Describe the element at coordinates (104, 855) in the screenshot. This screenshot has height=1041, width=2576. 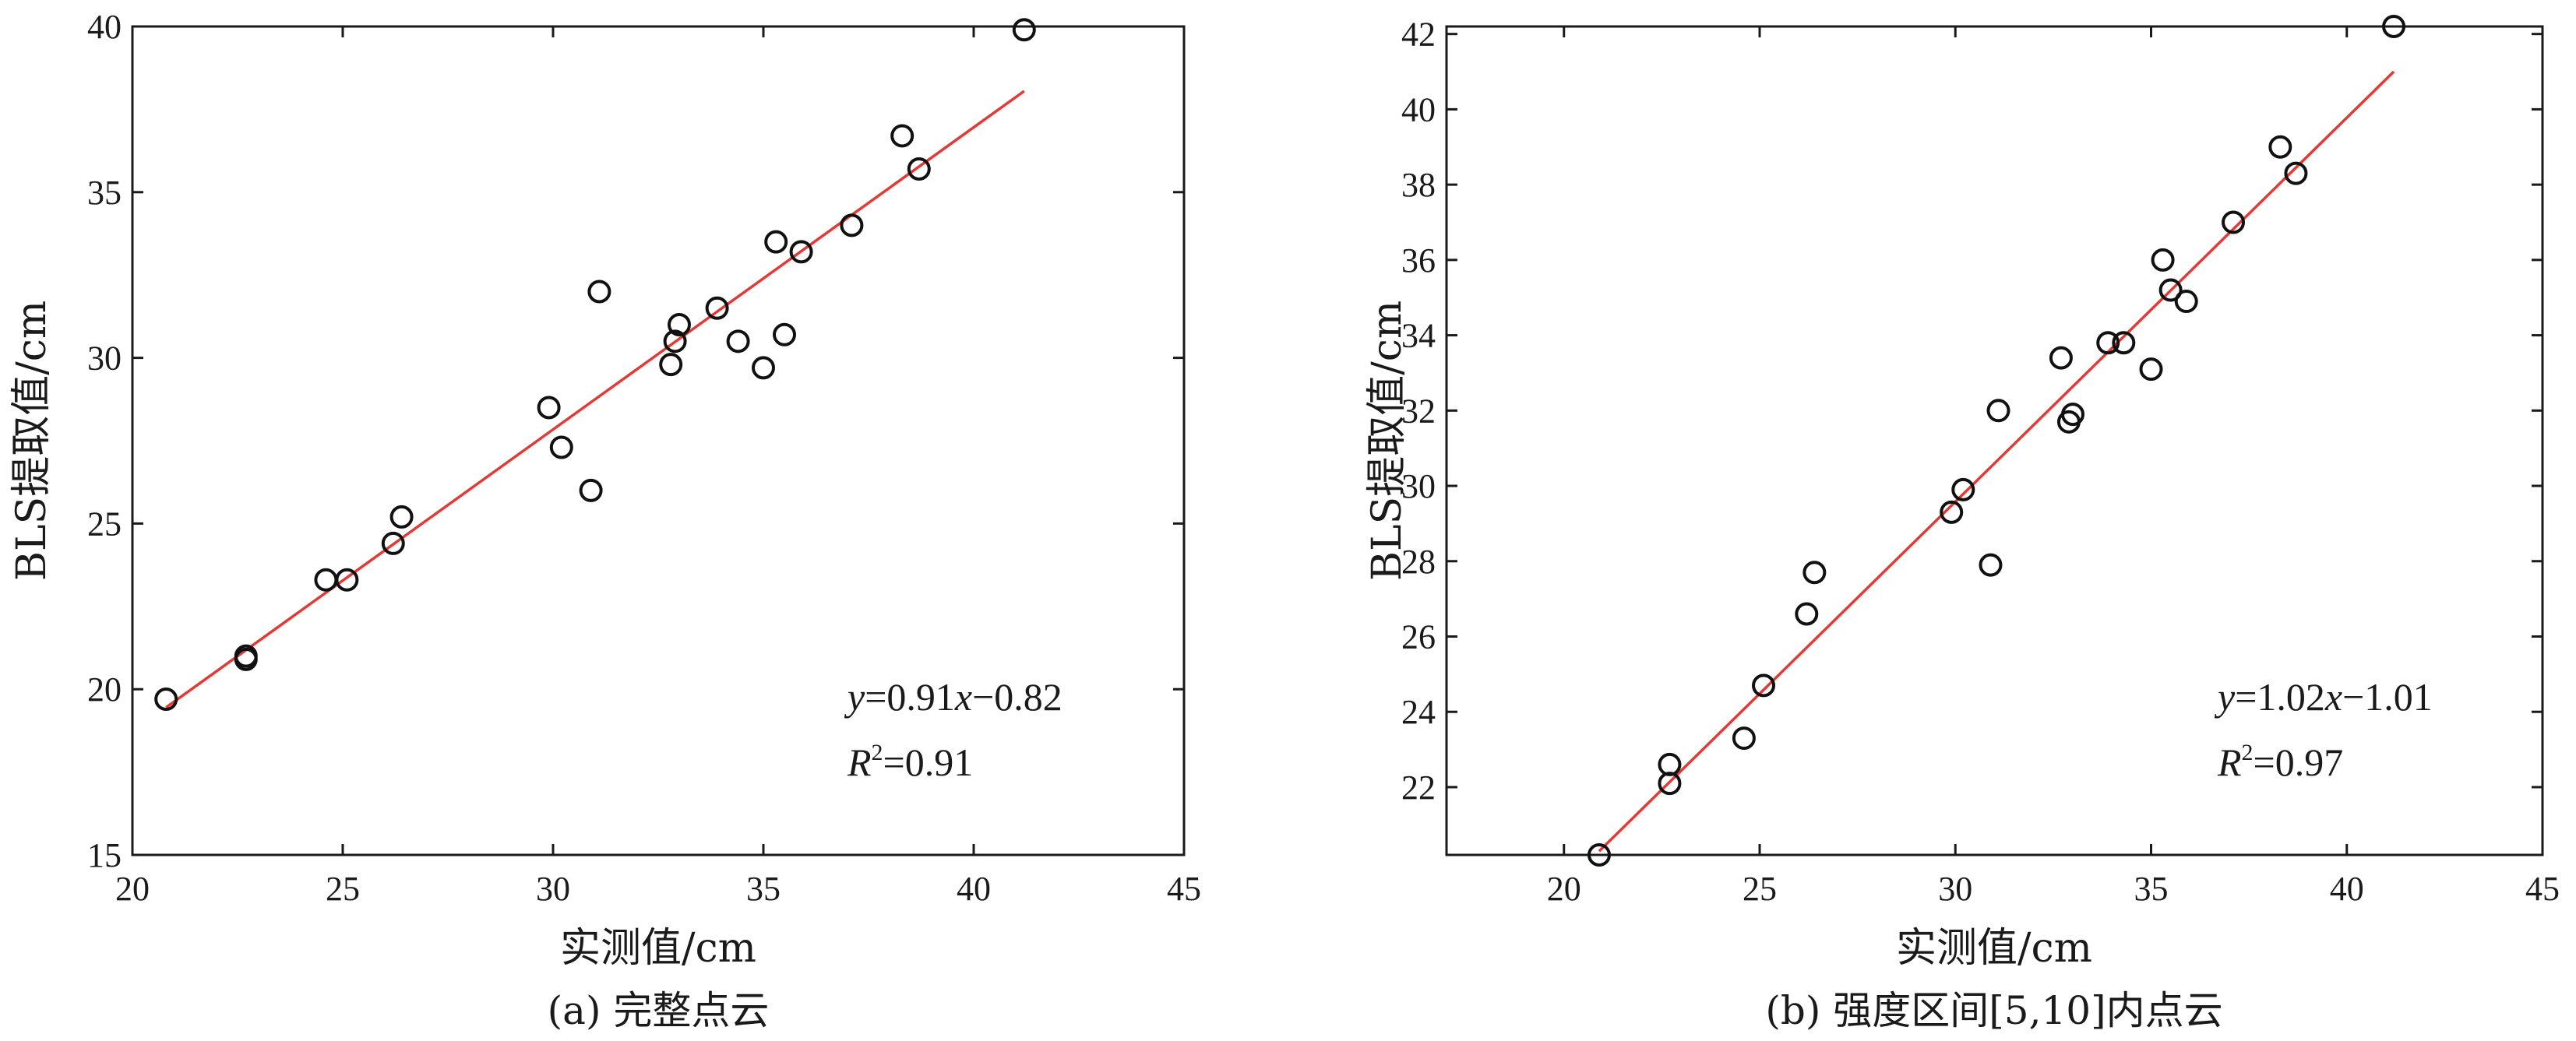
I see `y-tick-label: 15` at that location.